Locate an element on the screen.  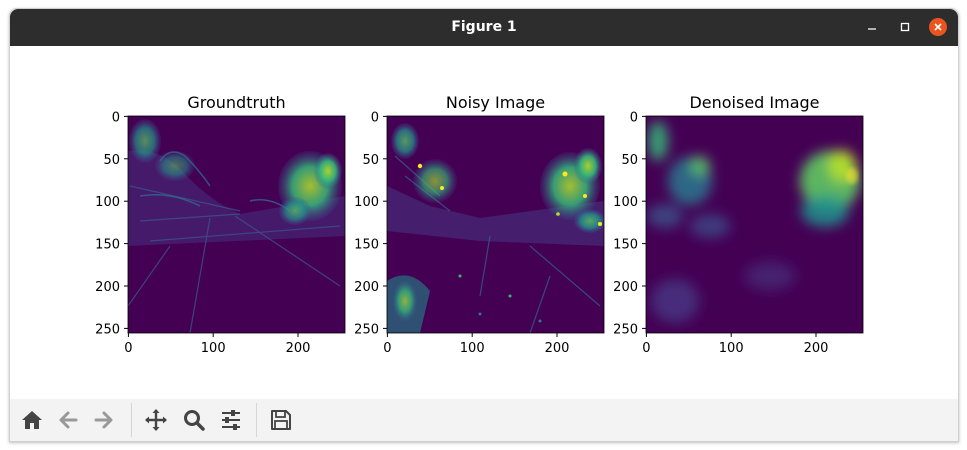
pan-button is located at coordinates (156, 420).